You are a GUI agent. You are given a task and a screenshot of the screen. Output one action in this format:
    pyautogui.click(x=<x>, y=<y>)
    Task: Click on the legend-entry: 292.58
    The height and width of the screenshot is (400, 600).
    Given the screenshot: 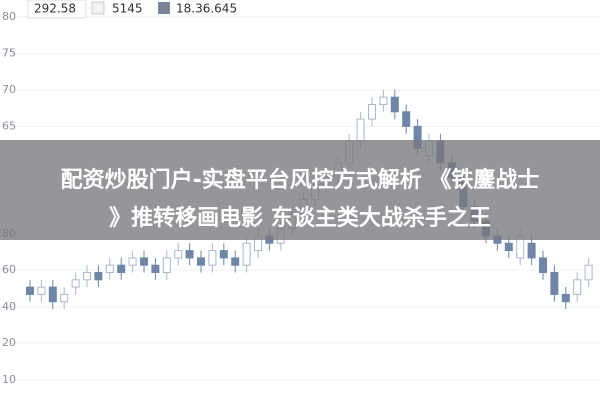 What is the action you would take?
    pyautogui.click(x=55, y=9)
    